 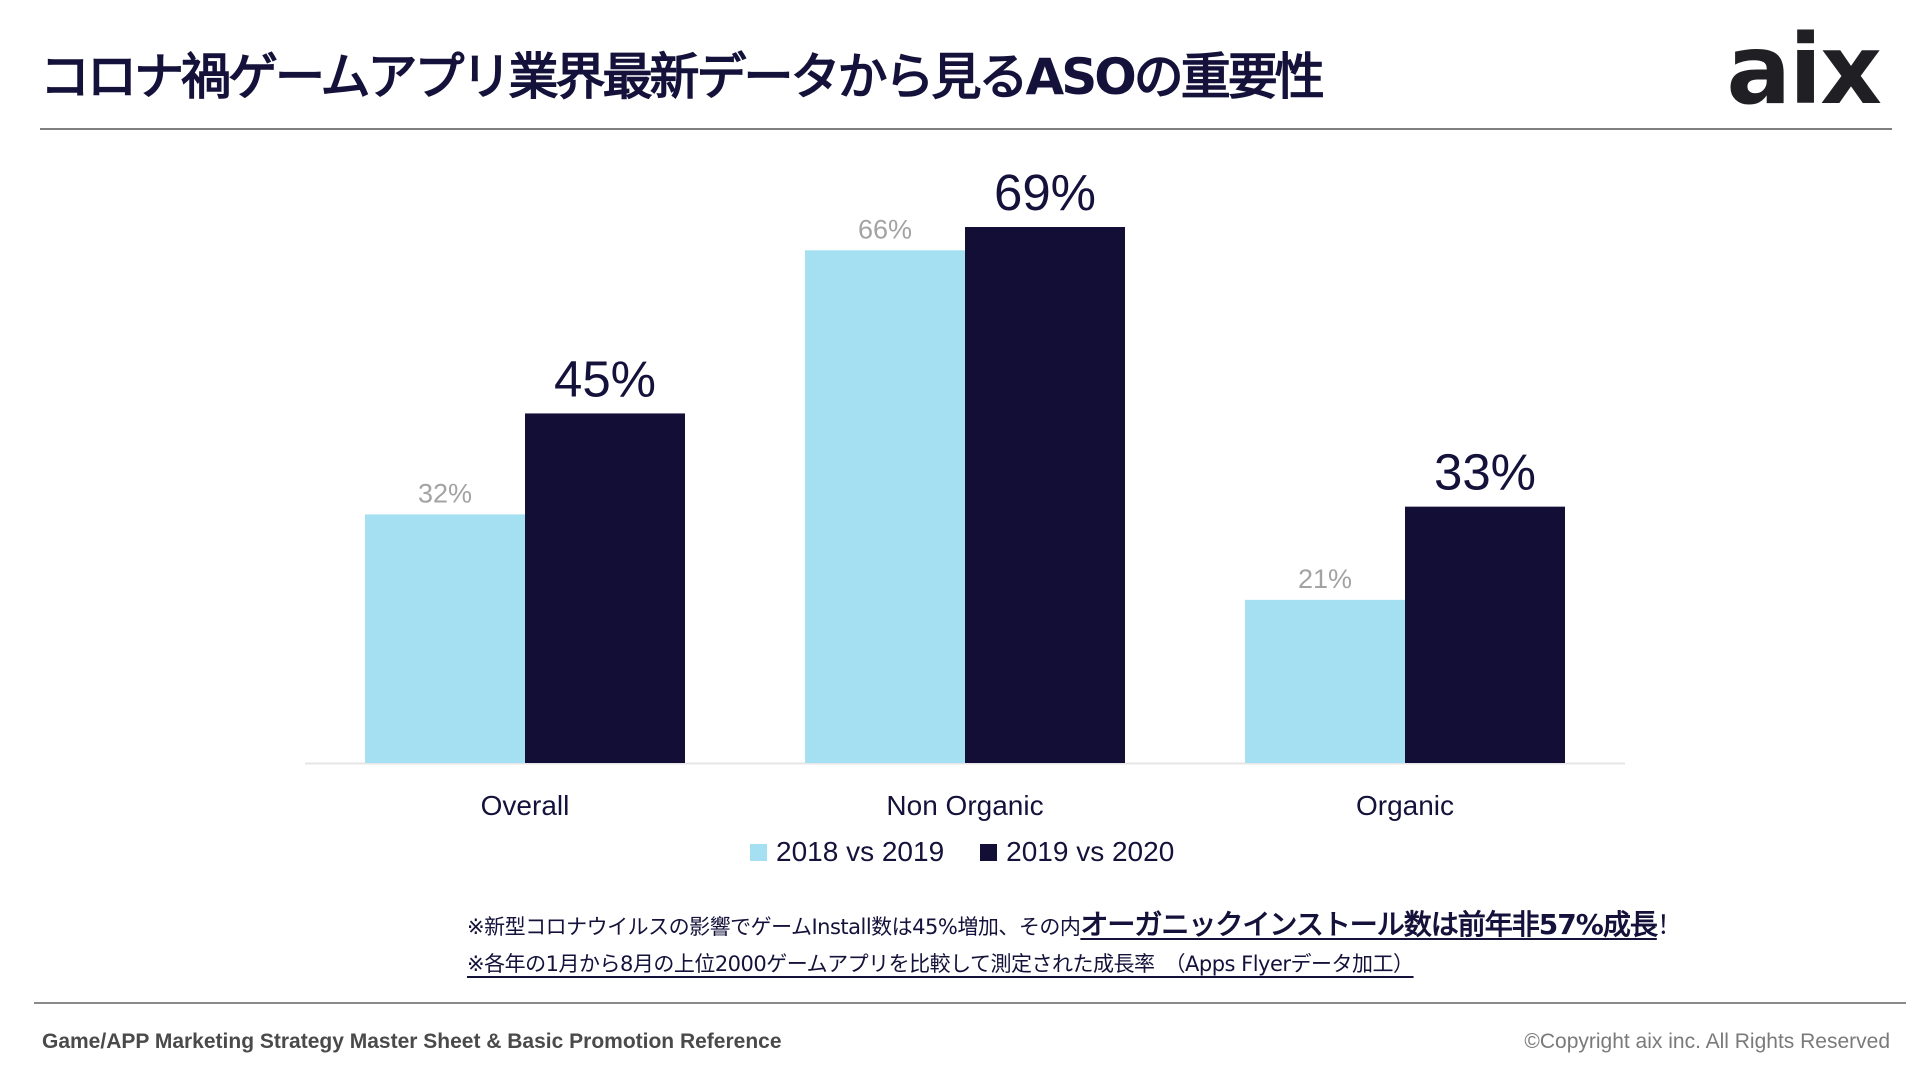 I want to click on data-label-organic-2019-vs-2020: 33%, so click(x=1485, y=472).